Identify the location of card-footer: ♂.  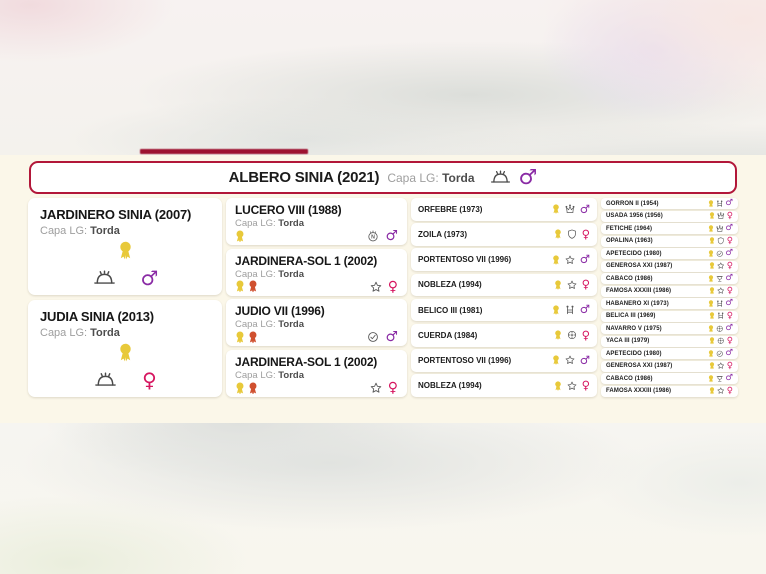
(316, 337).